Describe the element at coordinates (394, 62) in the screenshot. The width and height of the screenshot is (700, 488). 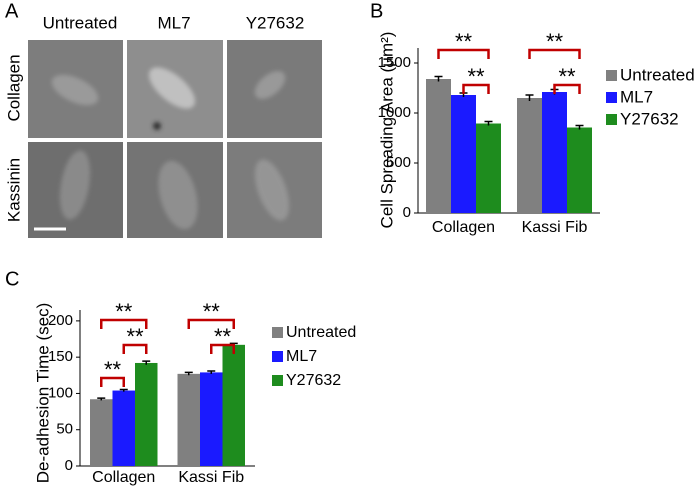
I see `y-tick-label: 1500` at that location.